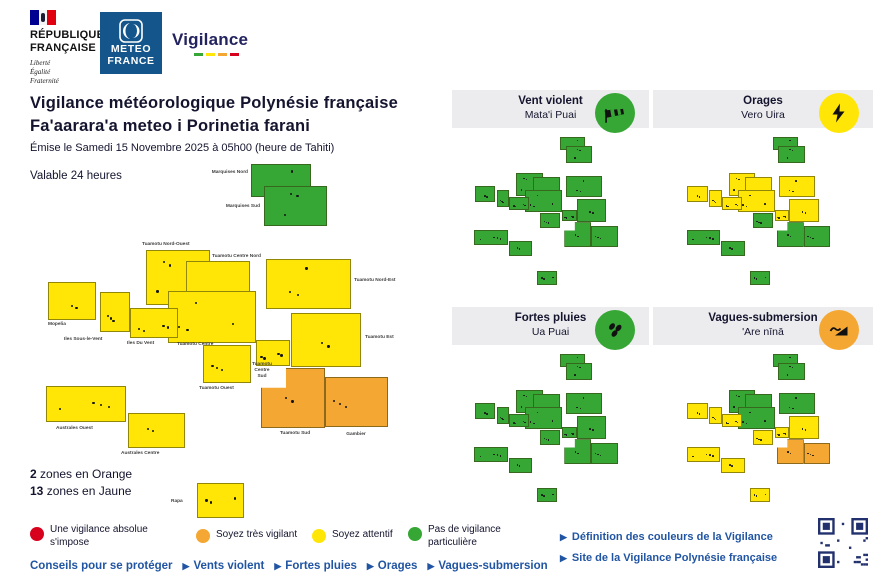  What do you see at coordinates (319, 536) in the screenshot?
I see `yellow-dot-icon` at bounding box center [319, 536].